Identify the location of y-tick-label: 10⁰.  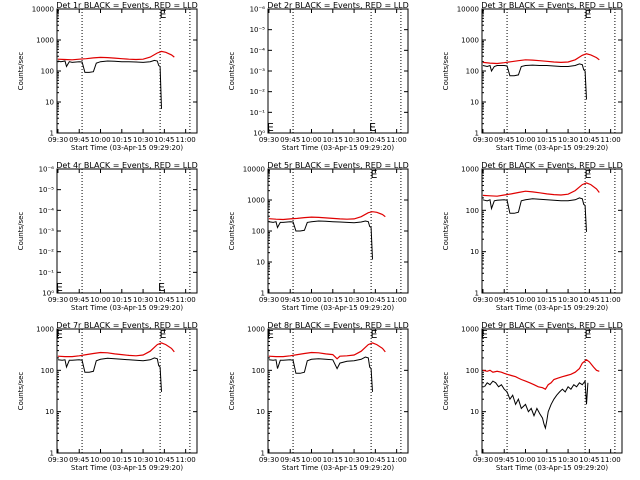
(259, 134).